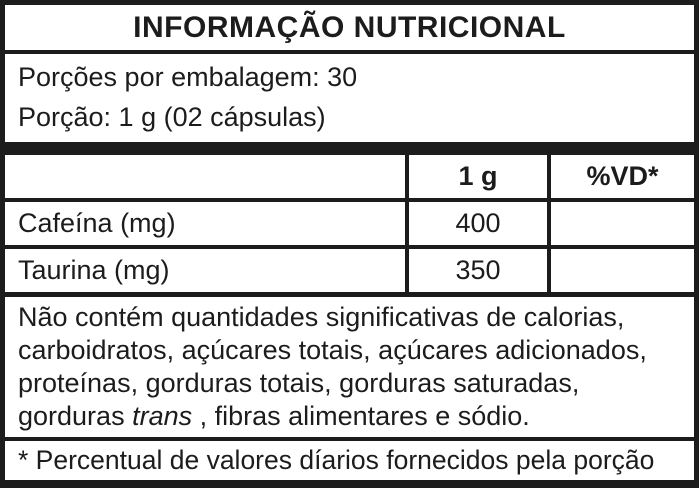 This screenshot has height=488, width=699. I want to click on table-row: Cafeína (mg) 400, so click(349, 225).